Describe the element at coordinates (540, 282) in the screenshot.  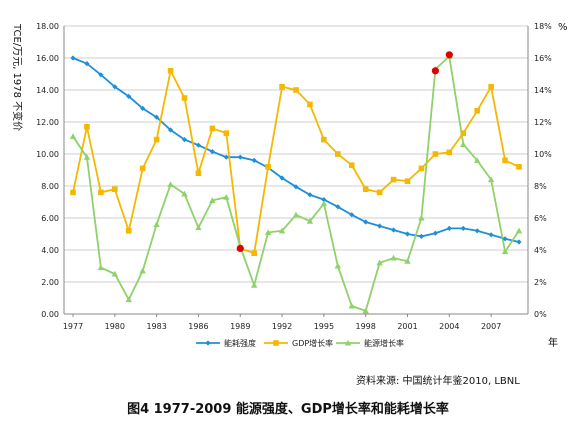
I see `y-right-tick-label: 2%` at that location.